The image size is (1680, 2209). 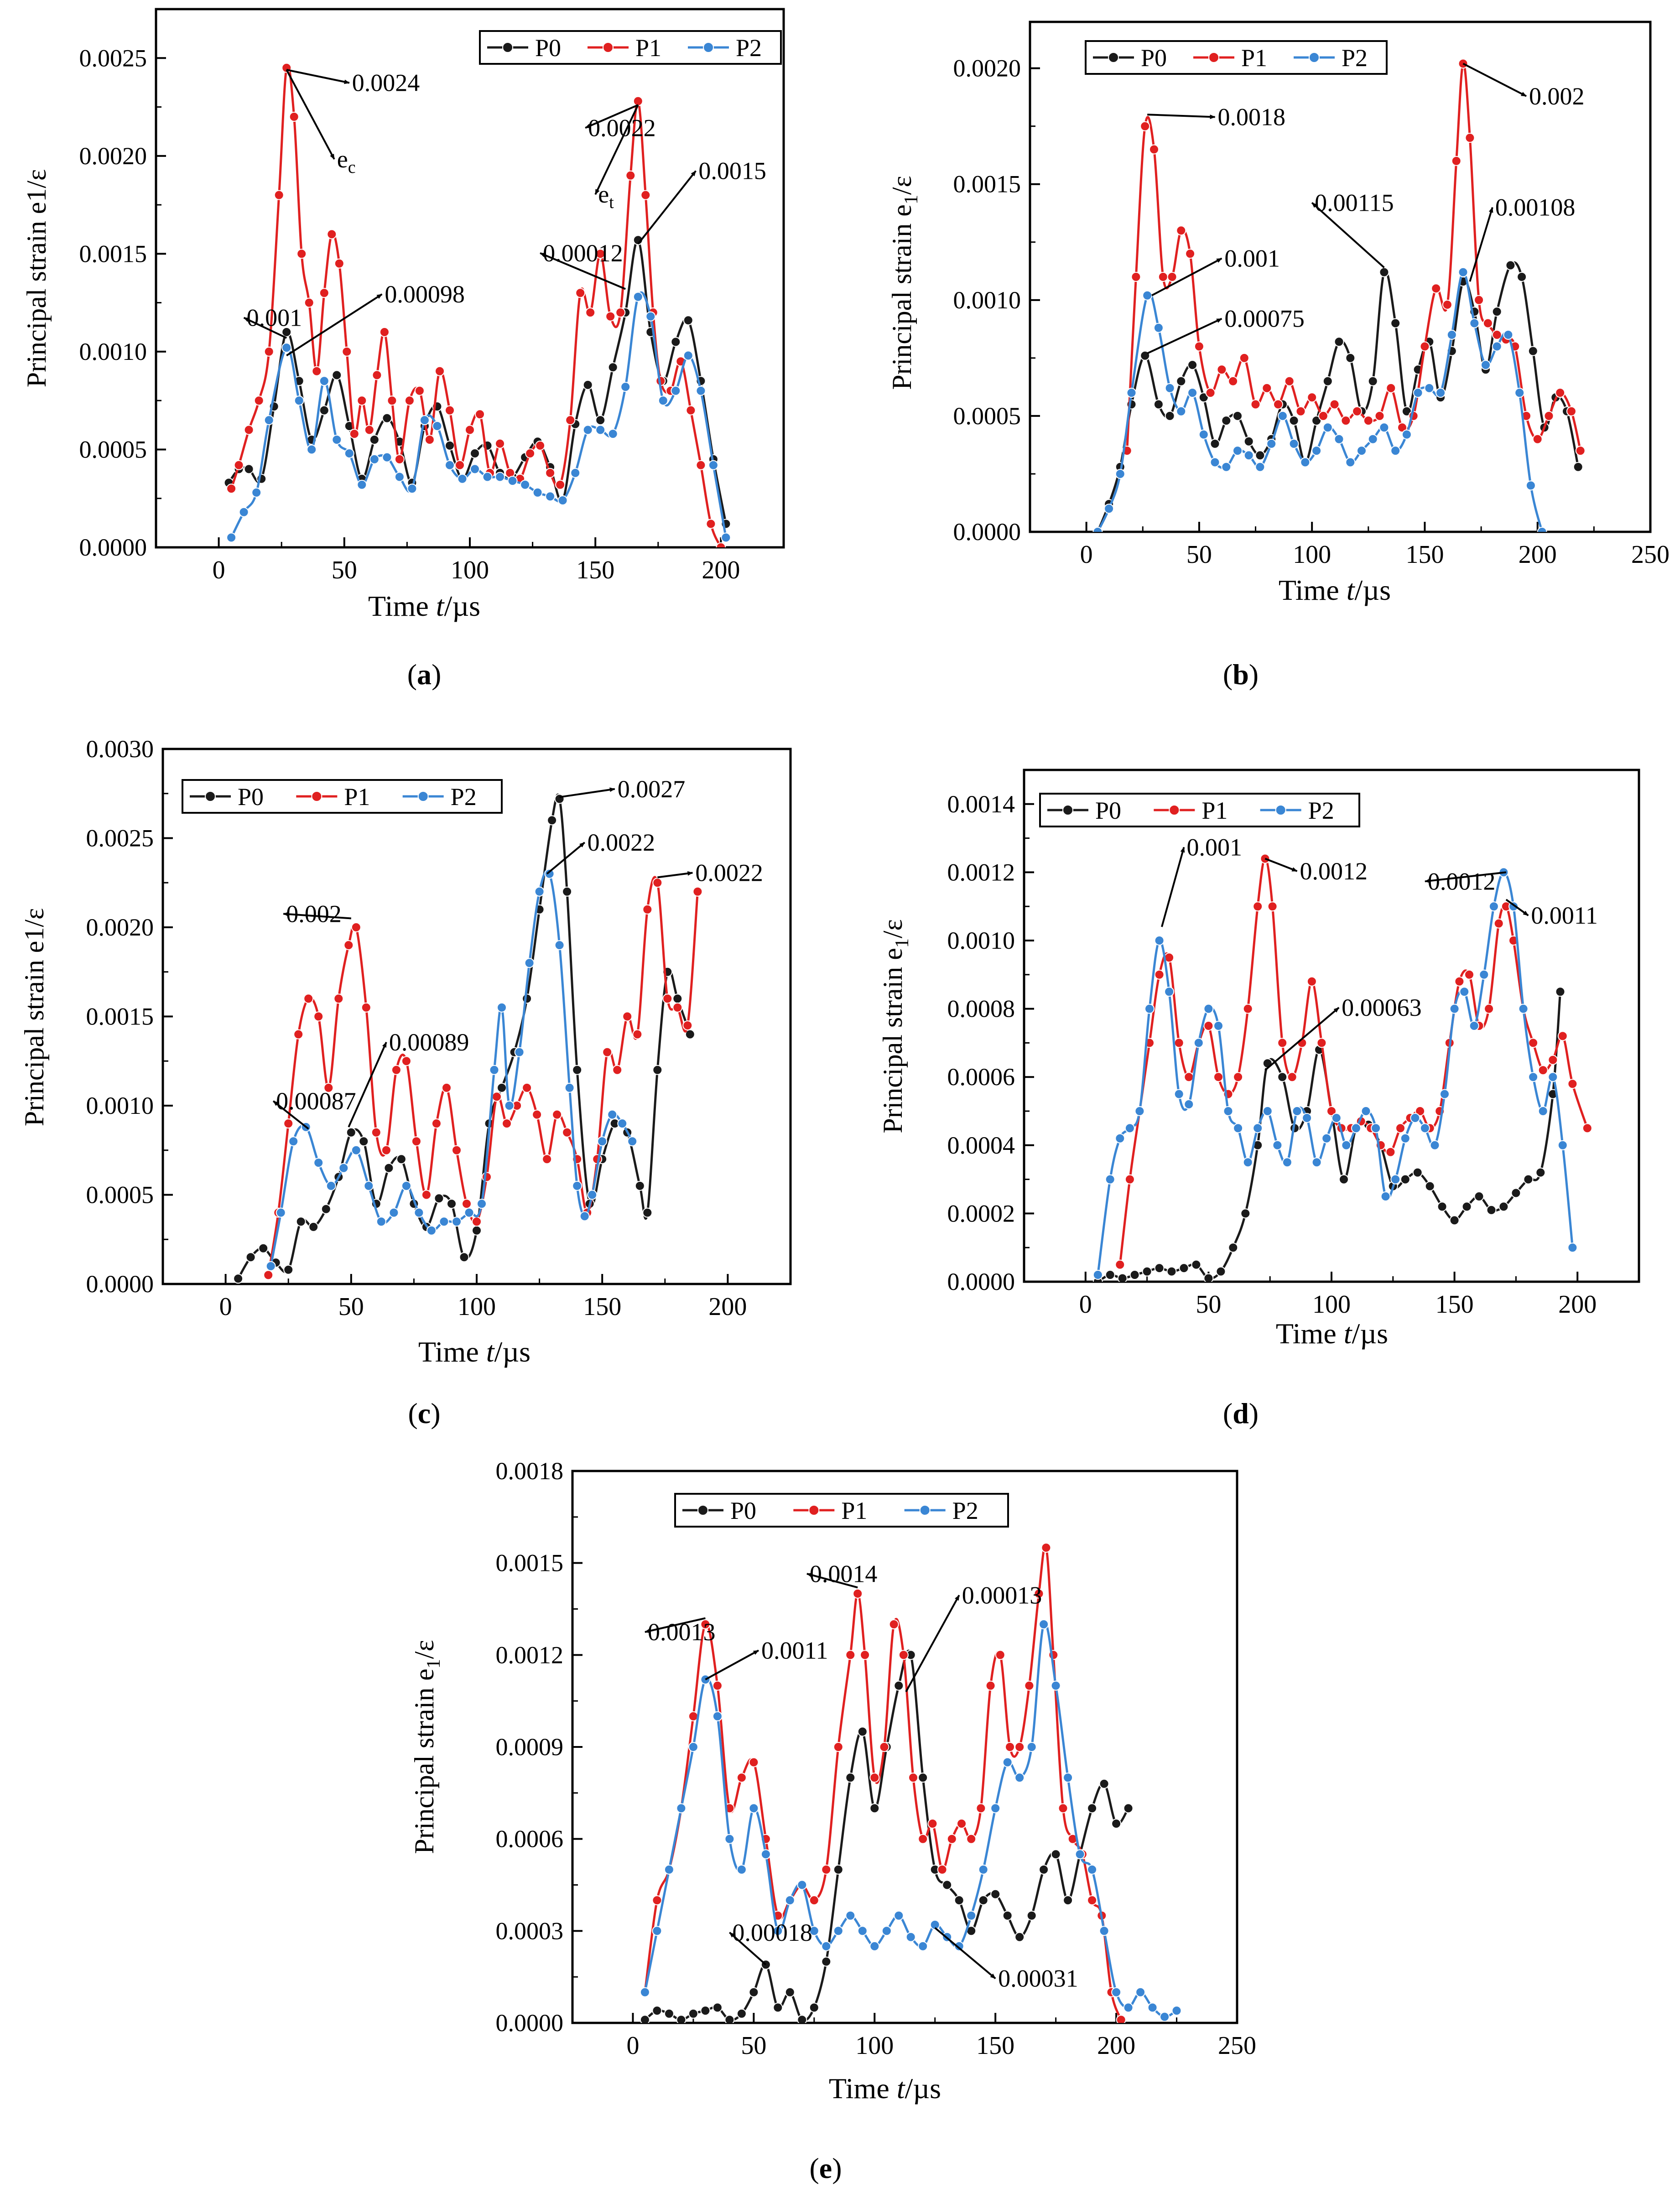 I want to click on annotation-label: 0.0012, so click(x=1334, y=871).